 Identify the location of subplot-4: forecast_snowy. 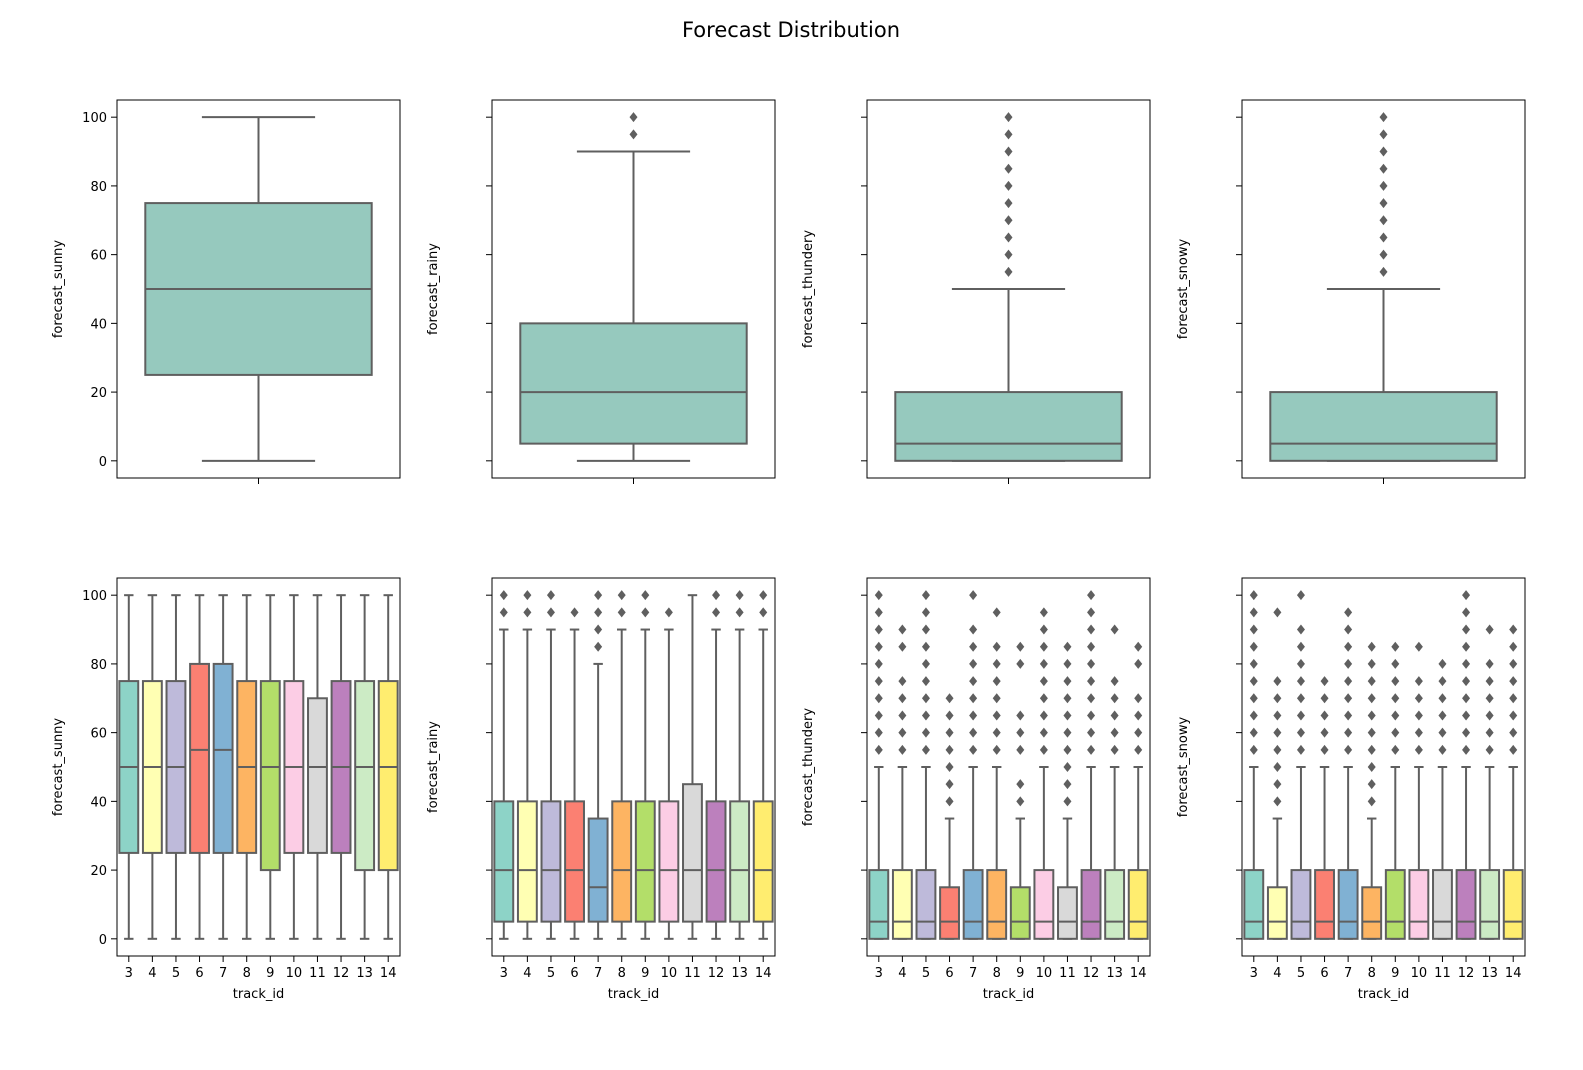
(1351, 291).